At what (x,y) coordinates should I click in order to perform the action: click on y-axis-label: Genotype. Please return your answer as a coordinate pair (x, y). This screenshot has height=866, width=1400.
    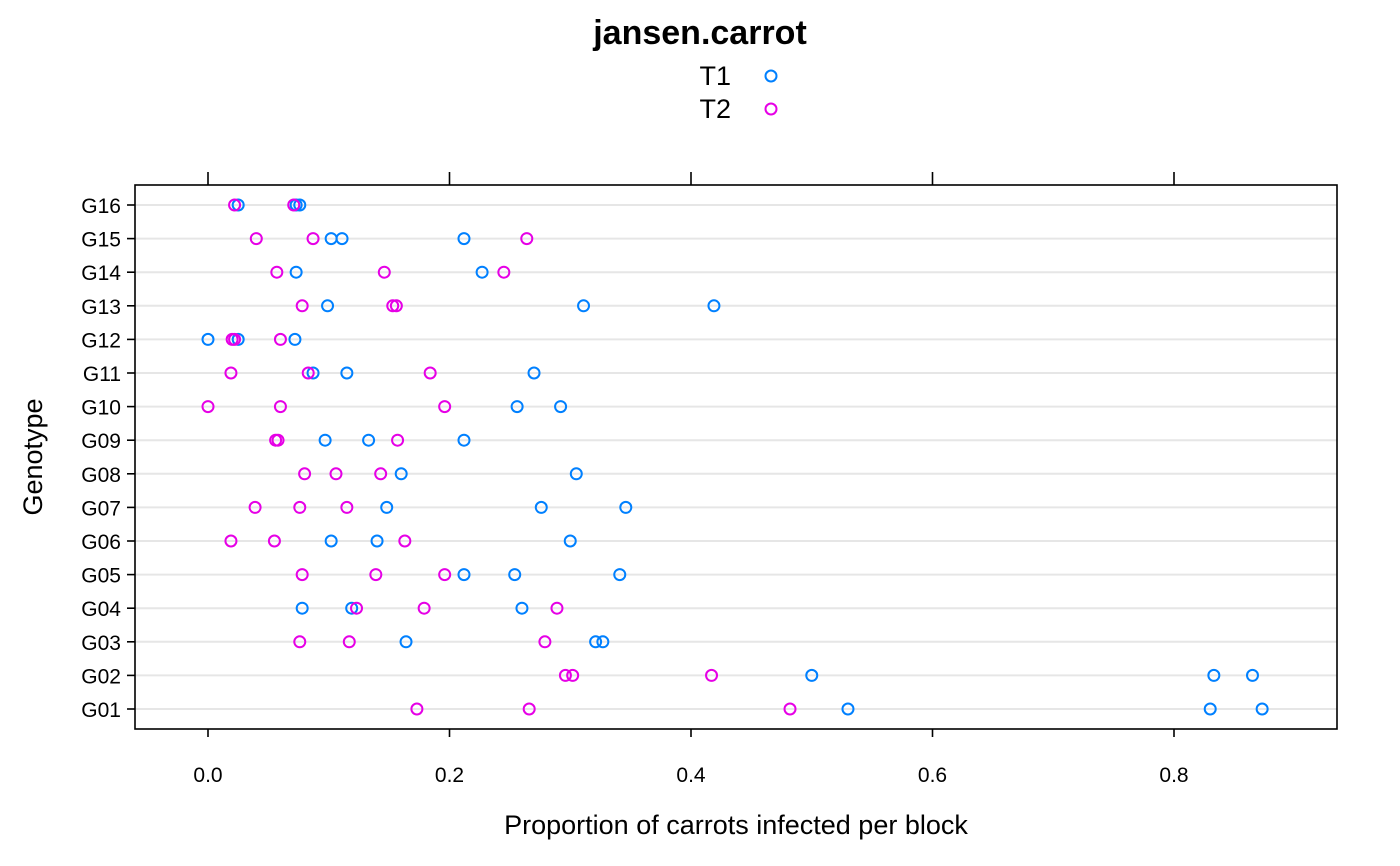
    Looking at the image, I should click on (33, 456).